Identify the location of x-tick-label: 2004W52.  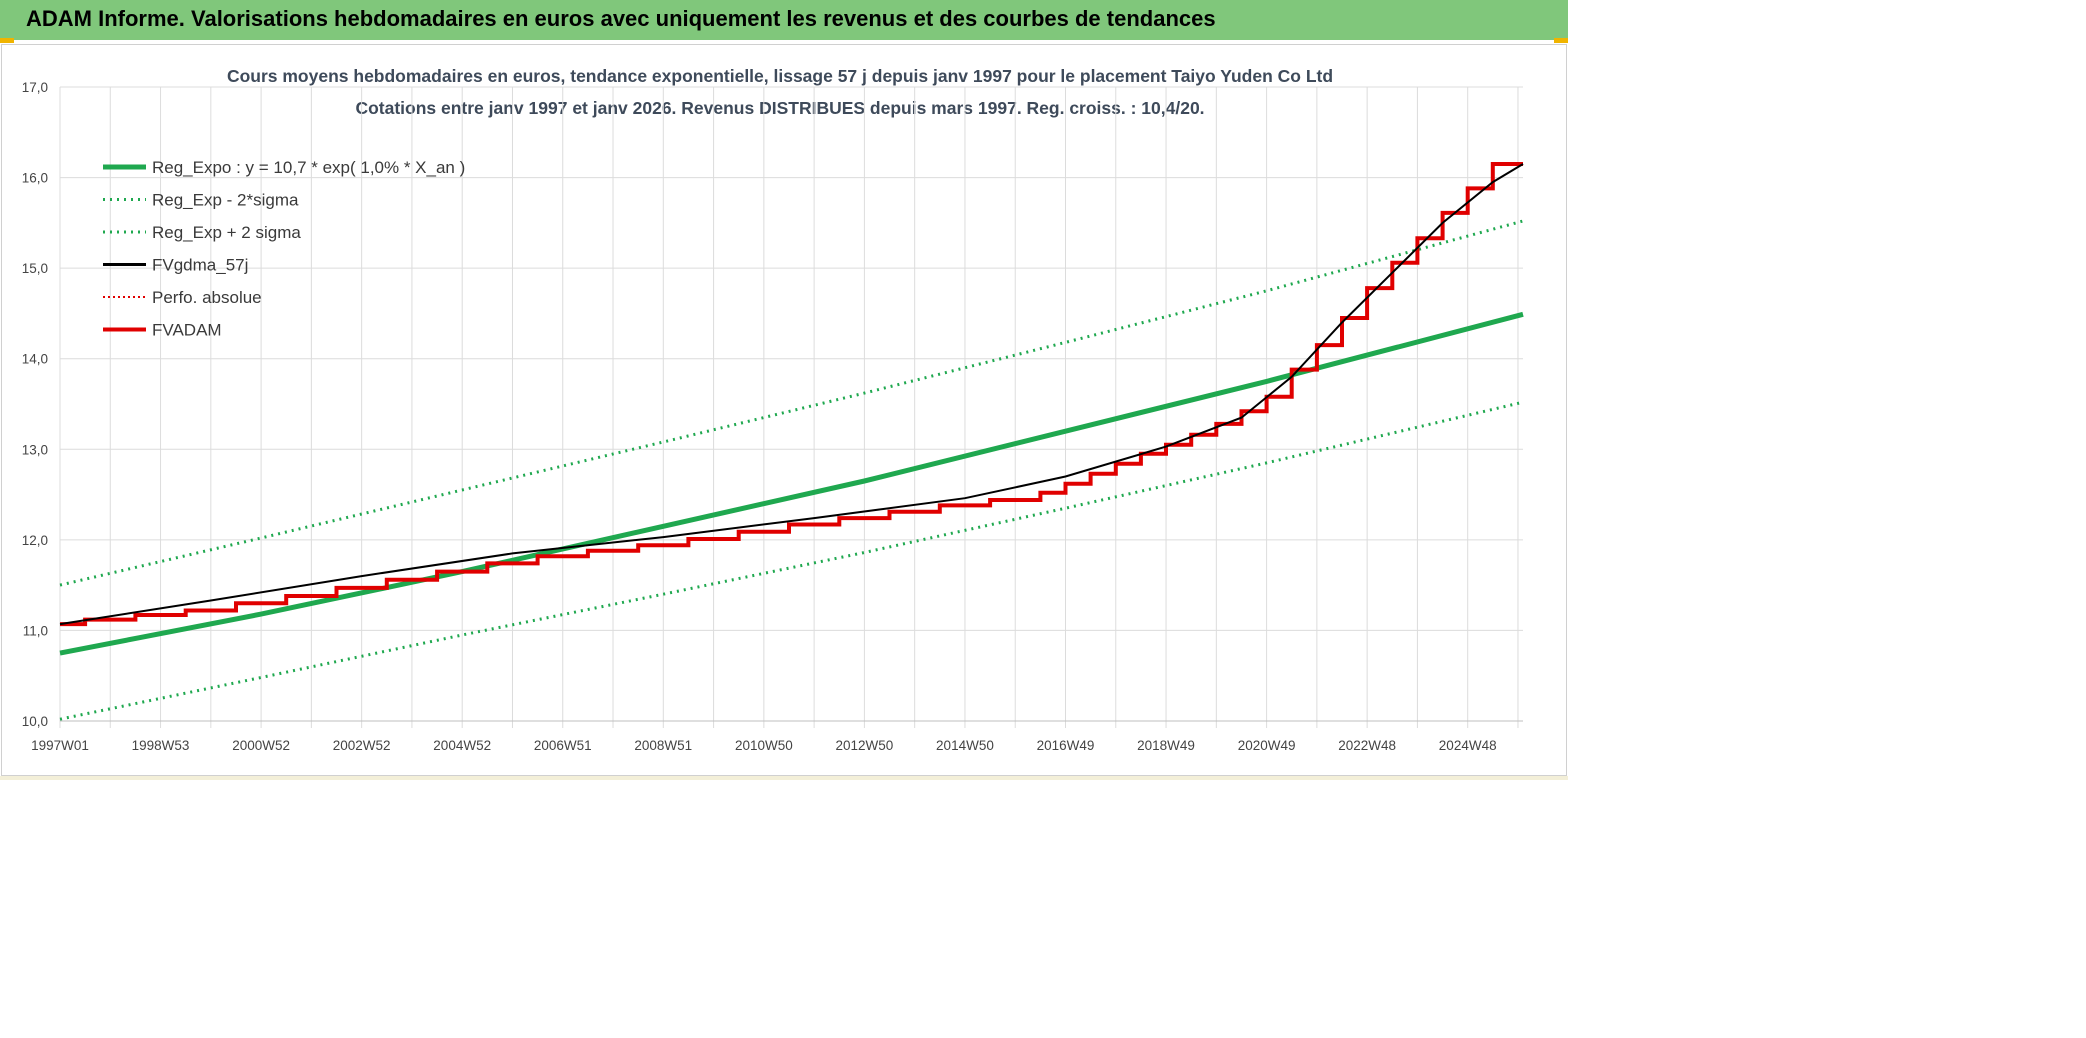
(462, 745).